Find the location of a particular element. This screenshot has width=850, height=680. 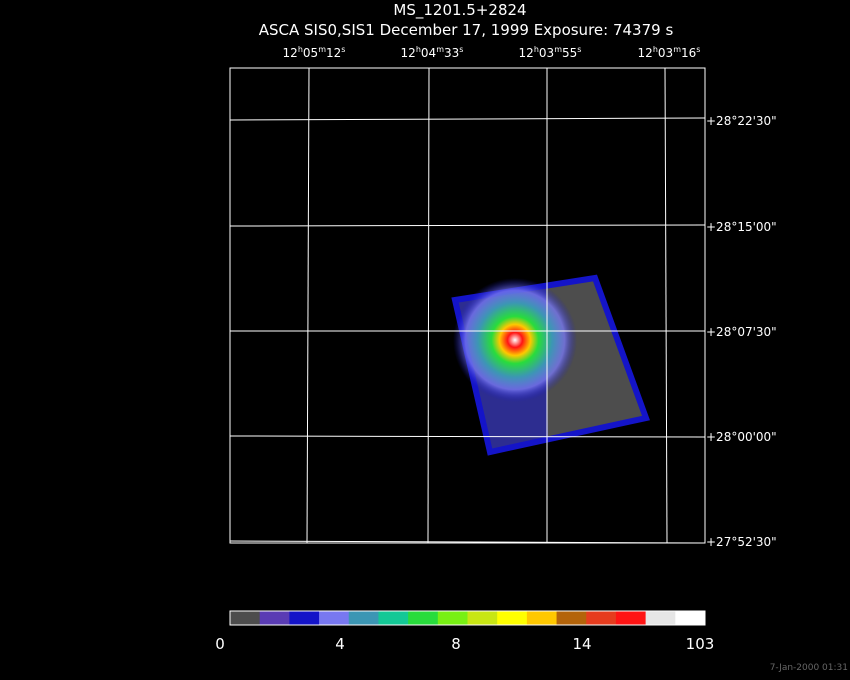

colorbar-label: 0 is located at coordinates (220, 644).